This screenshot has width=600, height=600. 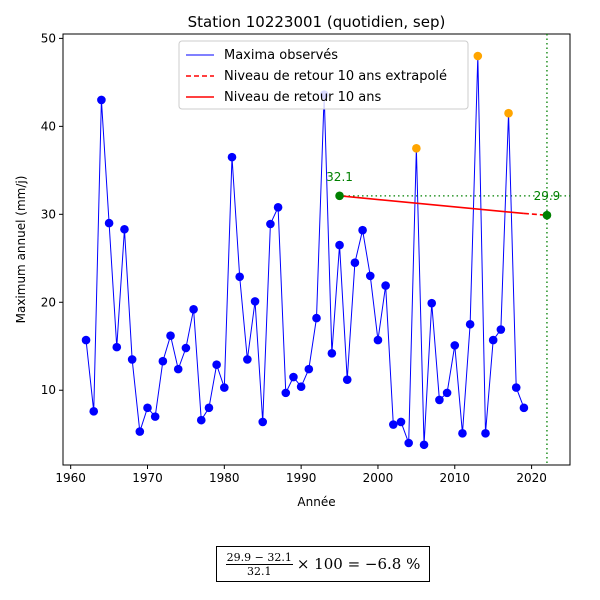 What do you see at coordinates (259, 557) in the screenshot?
I see `formula-numerator: 29.9 − 32.1` at bounding box center [259, 557].